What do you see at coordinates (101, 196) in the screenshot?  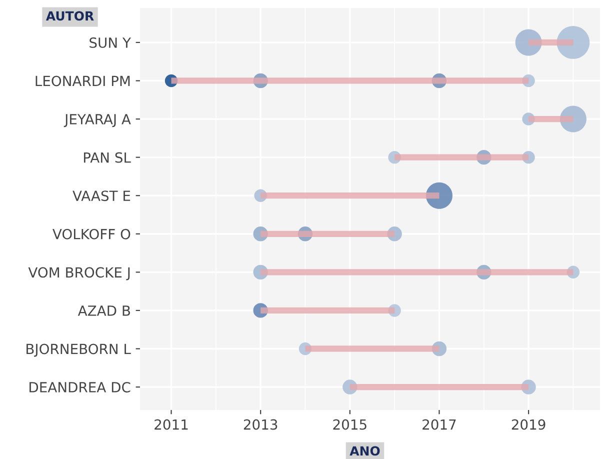 I see `y-tick-label: VAAST E` at bounding box center [101, 196].